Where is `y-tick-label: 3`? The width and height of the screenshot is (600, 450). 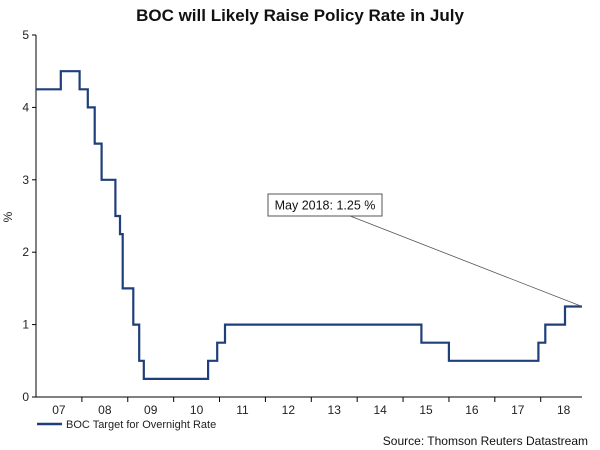
y-tick-label: 3 is located at coordinates (25, 180).